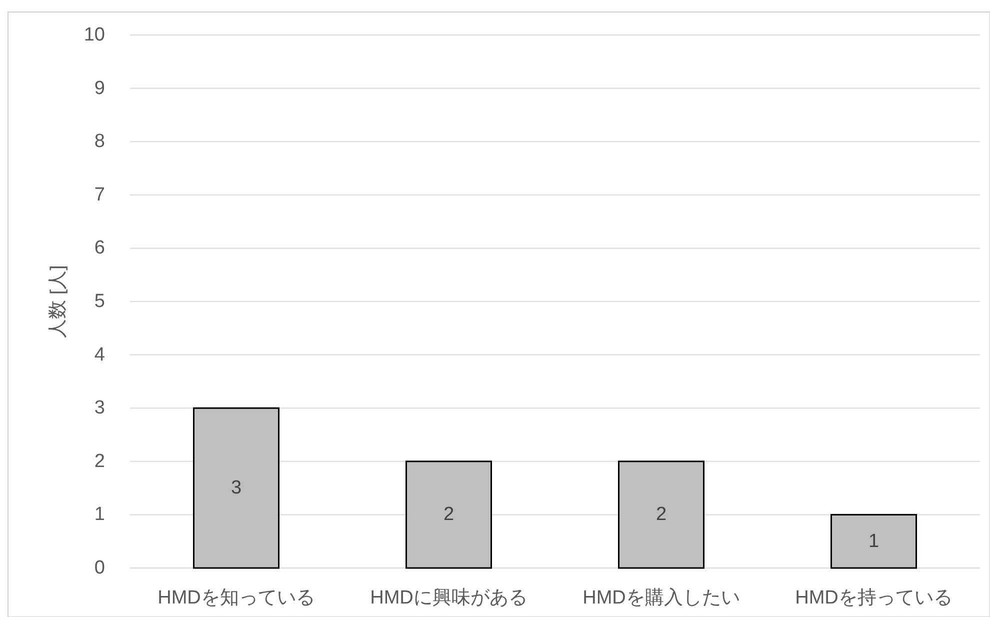 The height and width of the screenshot is (617, 990). I want to click on y-tick-label: 8, so click(99, 141).